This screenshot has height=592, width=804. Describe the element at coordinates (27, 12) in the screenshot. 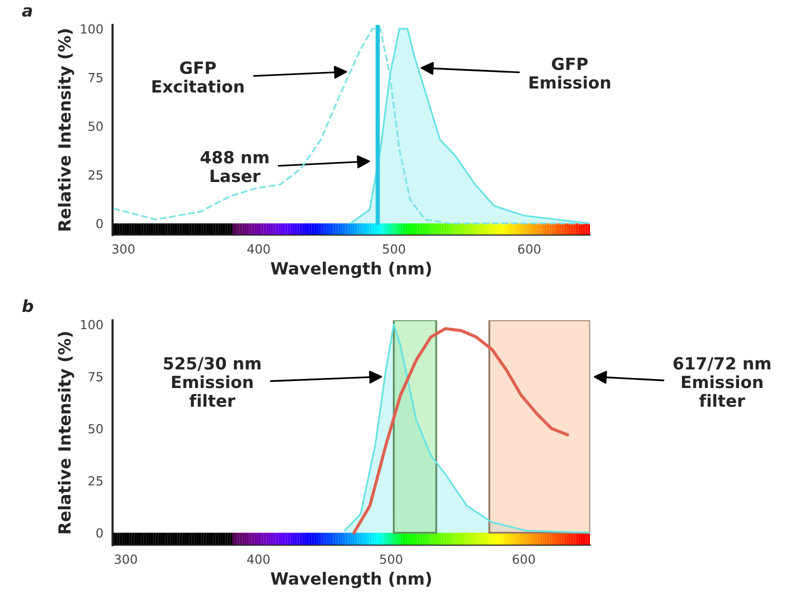

I see `chart-title: a` at that location.